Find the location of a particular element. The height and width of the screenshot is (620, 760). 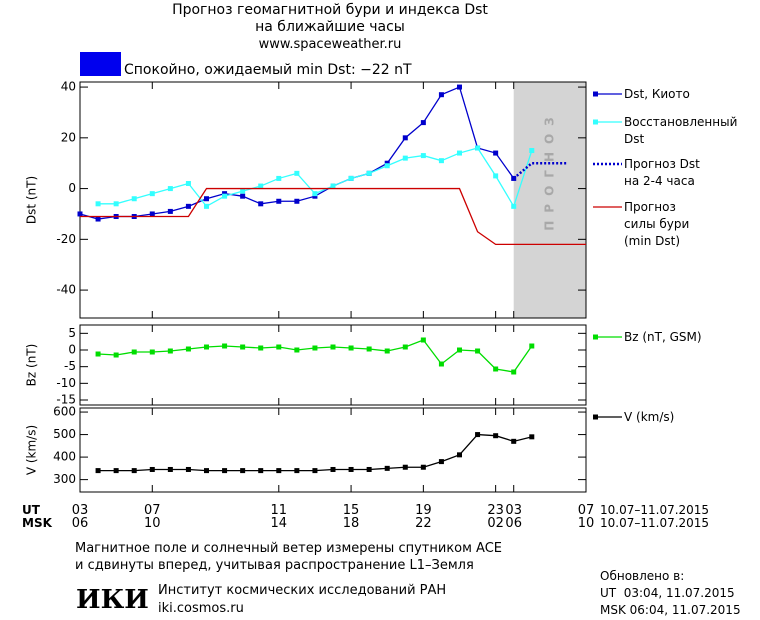

x-tick-label: 11 is located at coordinates (279, 510).